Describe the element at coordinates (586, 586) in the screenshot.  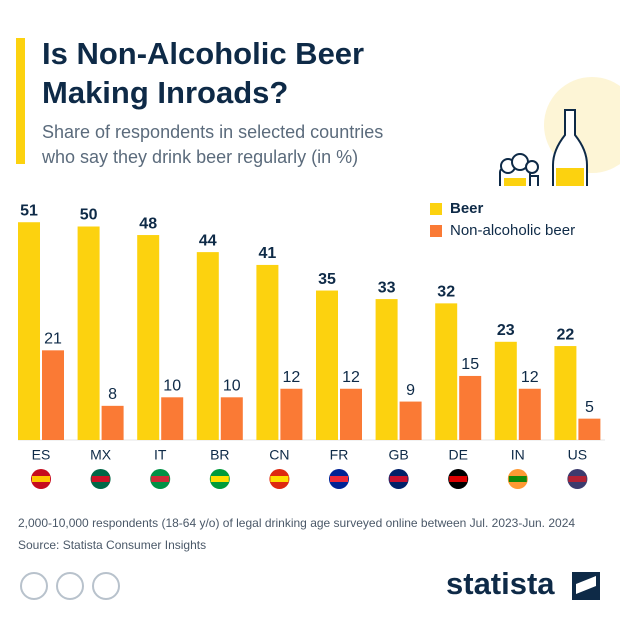
I see `logo-mark` at that location.